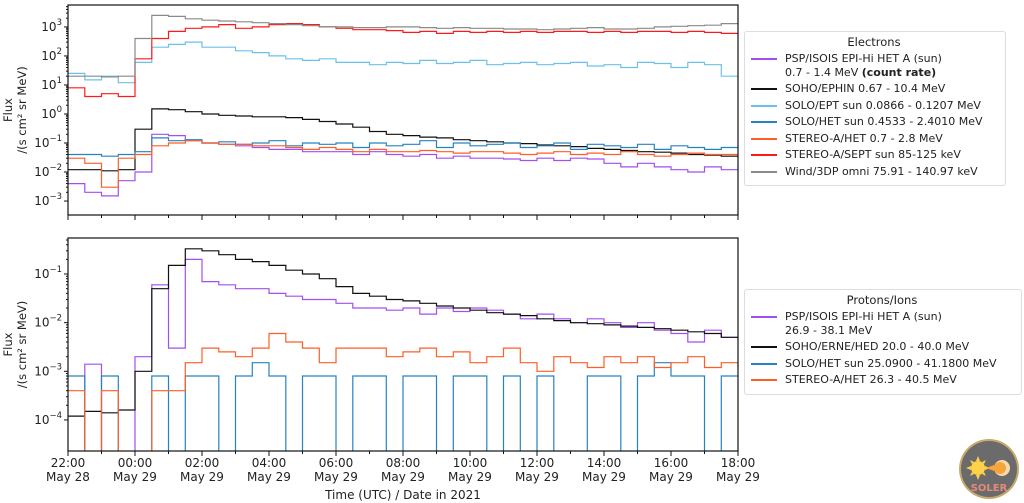 The image size is (1024, 503). Describe the element at coordinates (891, 364) in the screenshot. I see `legend-label: SOLO/HET sun 25.0900 - 41.1800 MeV` at that location.